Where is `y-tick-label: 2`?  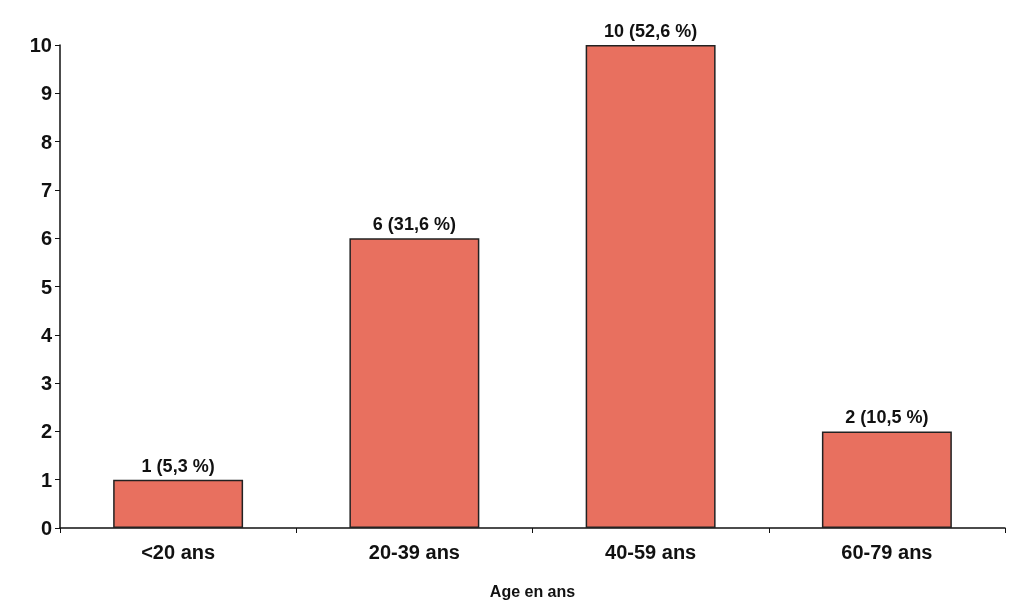 y-tick-label: 2 is located at coordinates (46, 431).